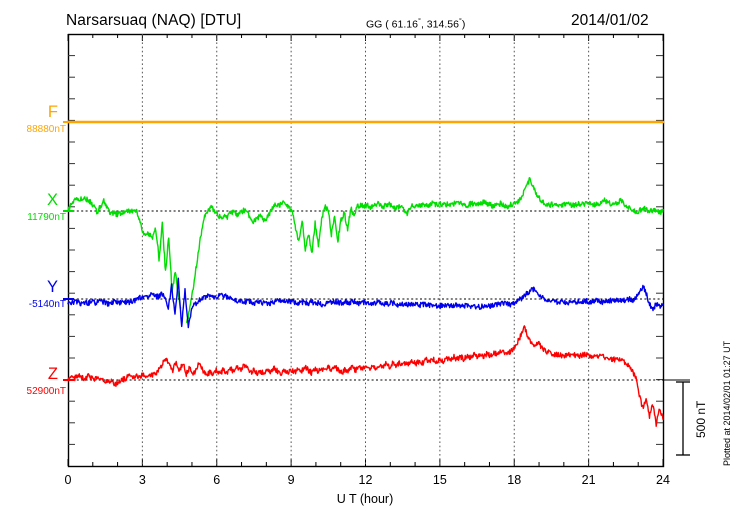 This screenshot has height=520, width=730. I want to click on component-baseline-X: 11790nT, so click(46, 217).